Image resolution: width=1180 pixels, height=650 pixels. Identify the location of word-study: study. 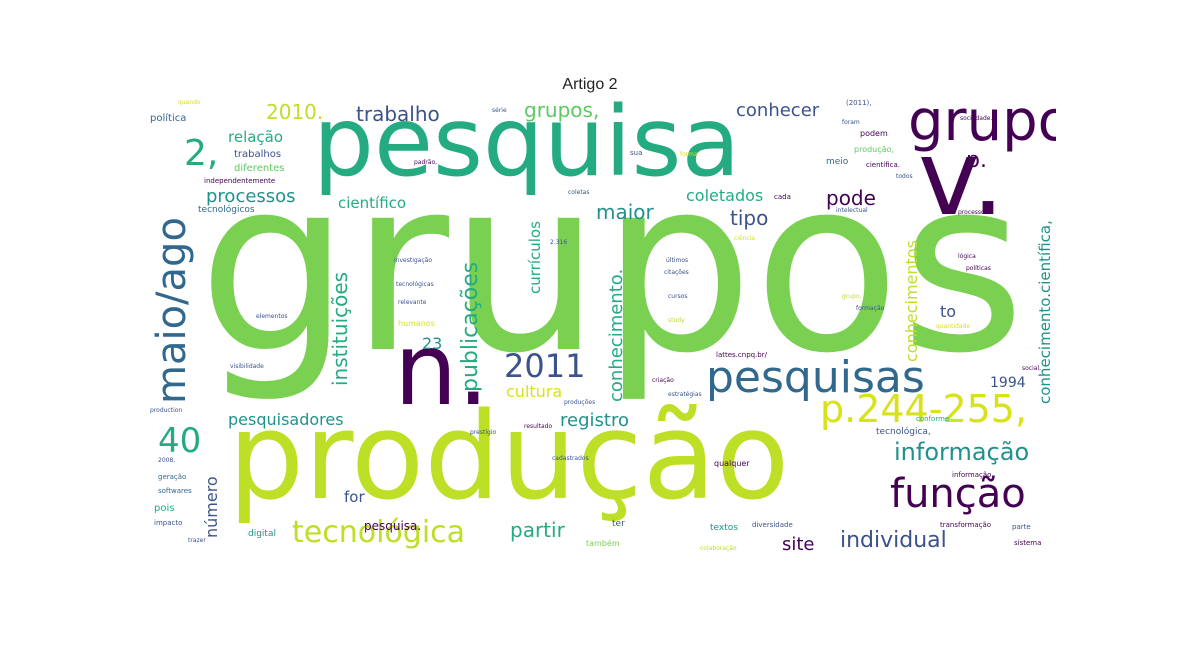
(676, 320).